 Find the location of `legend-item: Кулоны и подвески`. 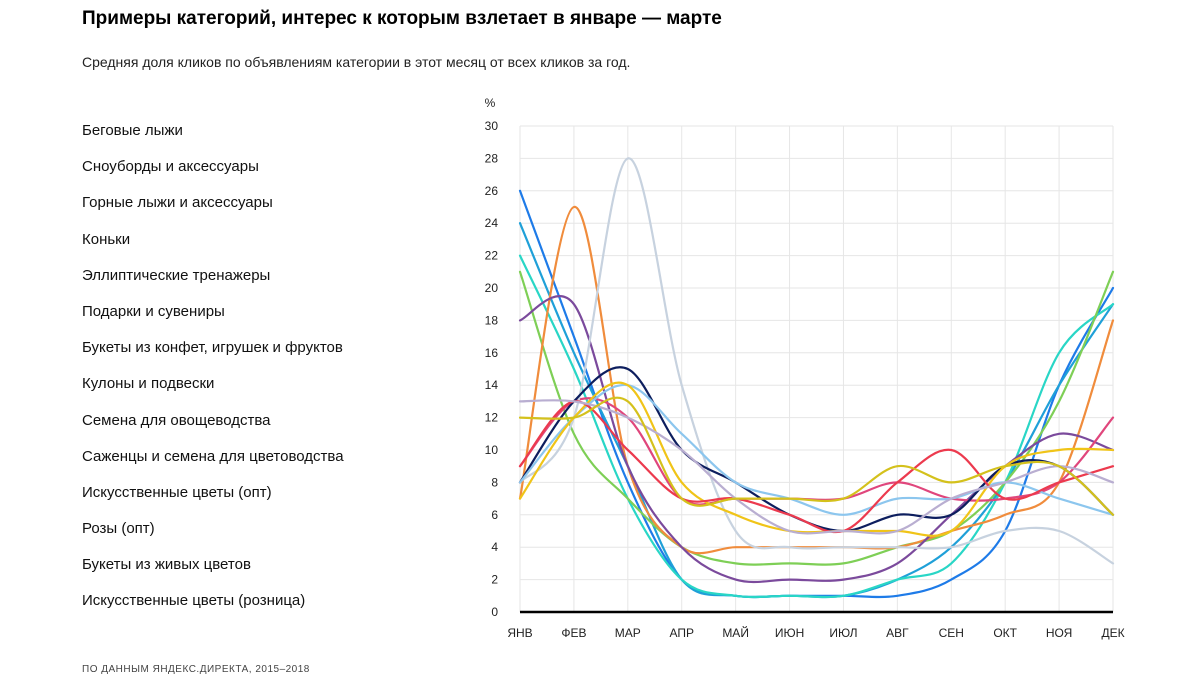

legend-item: Кулоны и подвески is located at coordinates (148, 384).